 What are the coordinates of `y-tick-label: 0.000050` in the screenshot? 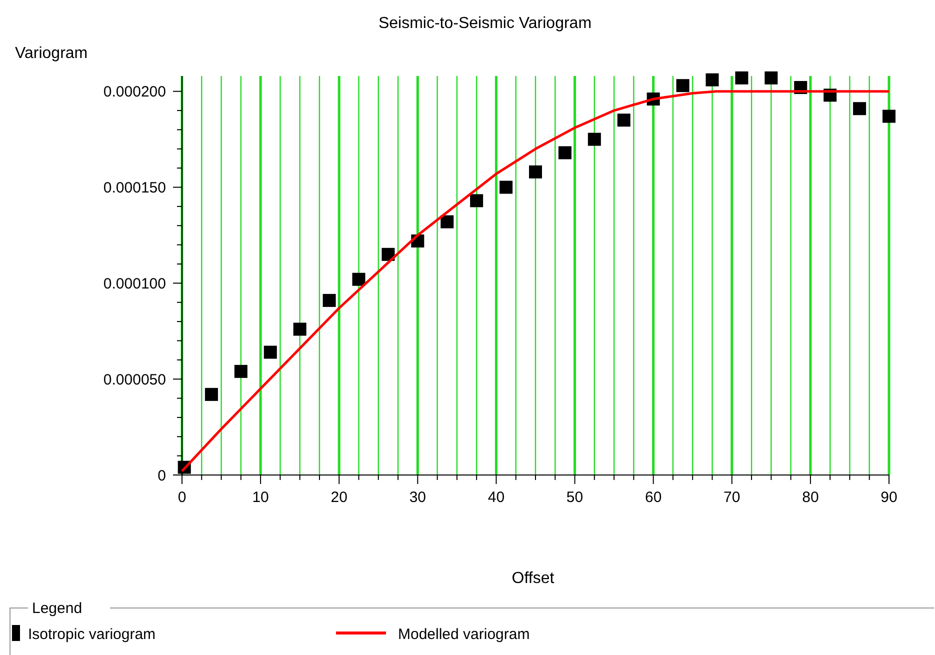 It's located at (134, 379).